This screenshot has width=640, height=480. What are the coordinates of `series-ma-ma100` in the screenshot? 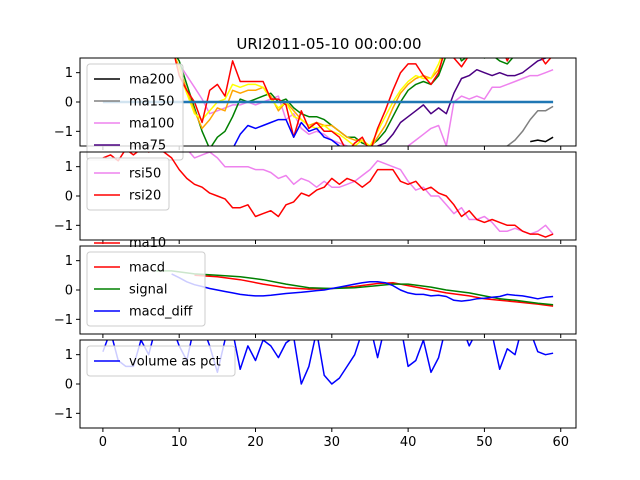 It's located at (366, 104).